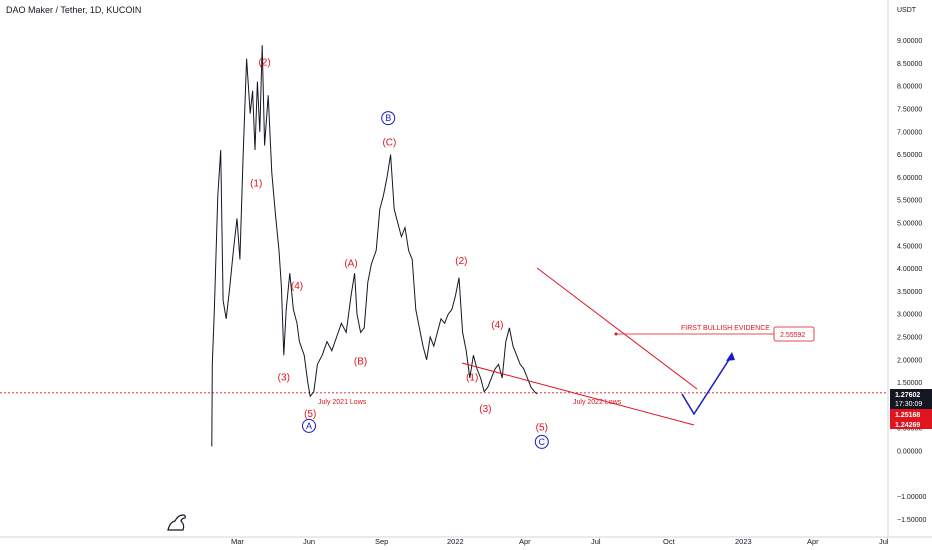 This screenshot has width=932, height=550. I want to click on time-tick-label: 2022, so click(455, 541).